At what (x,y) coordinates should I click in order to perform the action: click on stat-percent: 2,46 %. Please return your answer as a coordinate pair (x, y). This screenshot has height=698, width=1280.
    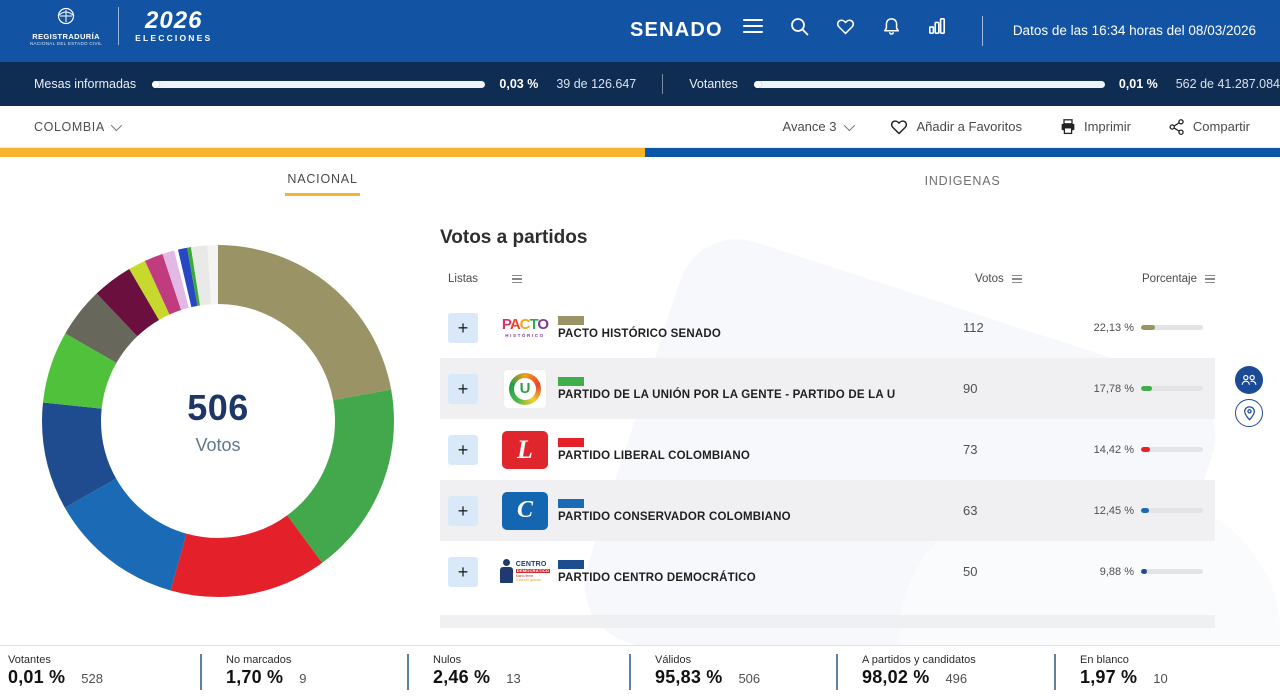
    Looking at the image, I should click on (462, 677).